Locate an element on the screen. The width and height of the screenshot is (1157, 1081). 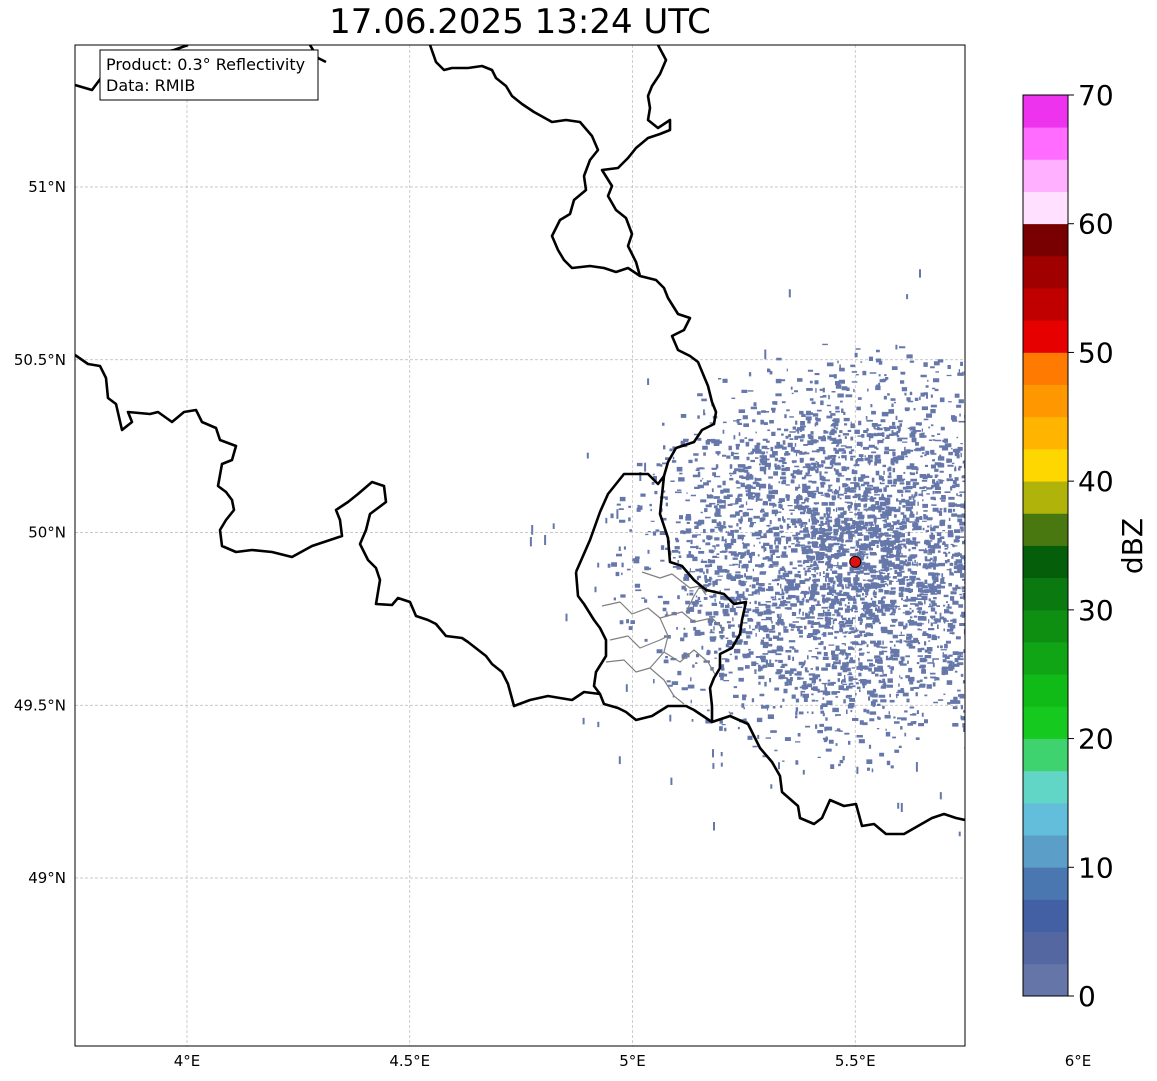
longitude-tick-label: 4.5°E is located at coordinates (409, 1061).